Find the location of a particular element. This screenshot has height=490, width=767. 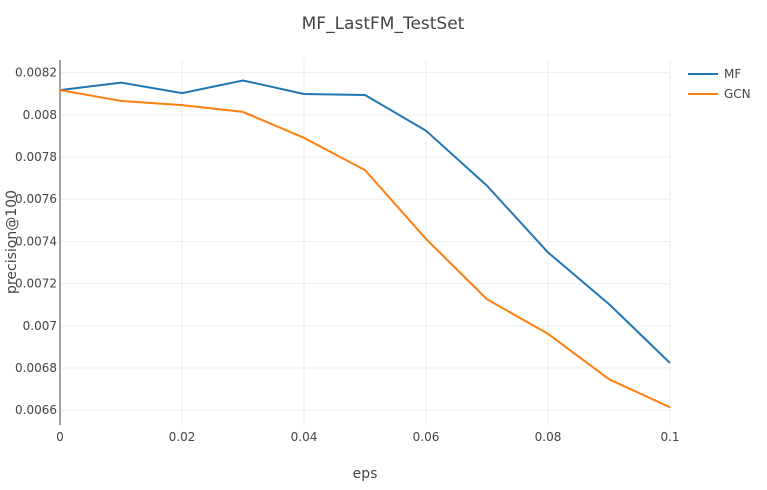

y-tick-label: 0.0068 is located at coordinates (36, 368).